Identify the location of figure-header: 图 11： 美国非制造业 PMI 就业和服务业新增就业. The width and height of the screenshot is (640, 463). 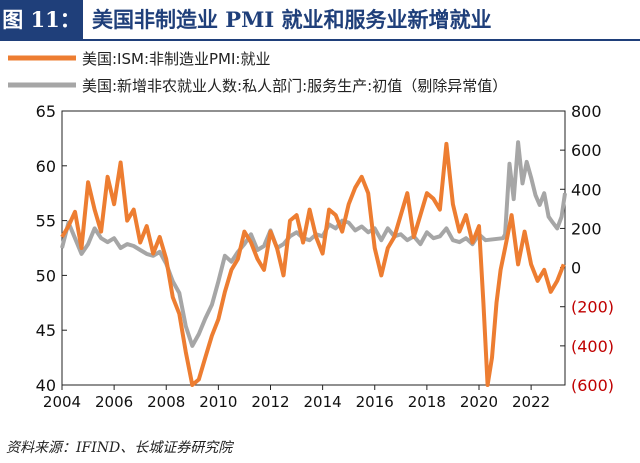
(320, 20).